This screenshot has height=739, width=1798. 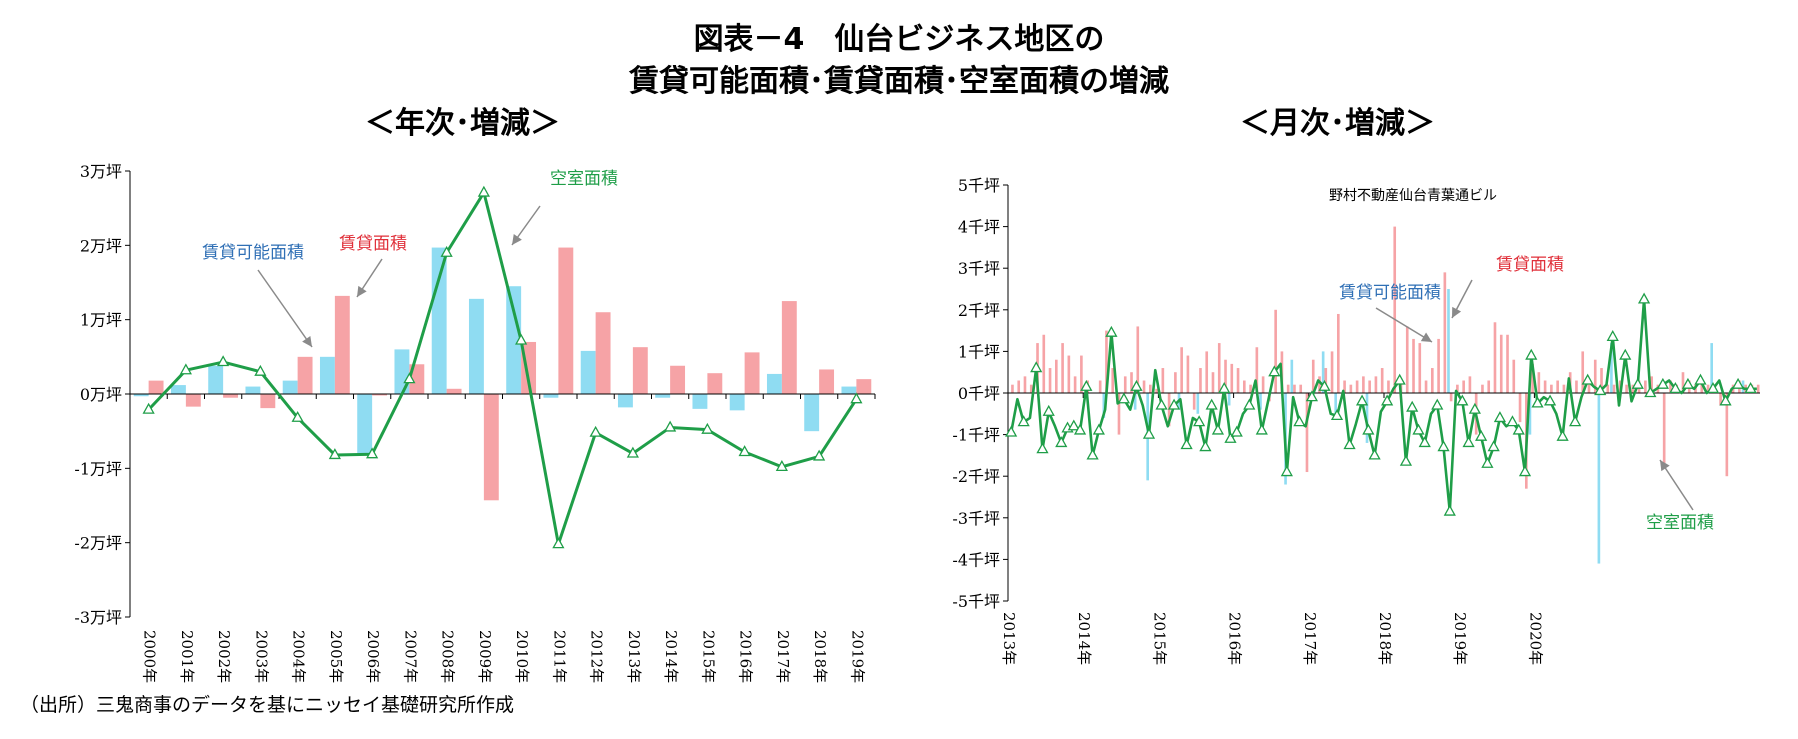 What do you see at coordinates (979, 268) in the screenshot?
I see `monthly-y-tick-label: 3千坪` at bounding box center [979, 268].